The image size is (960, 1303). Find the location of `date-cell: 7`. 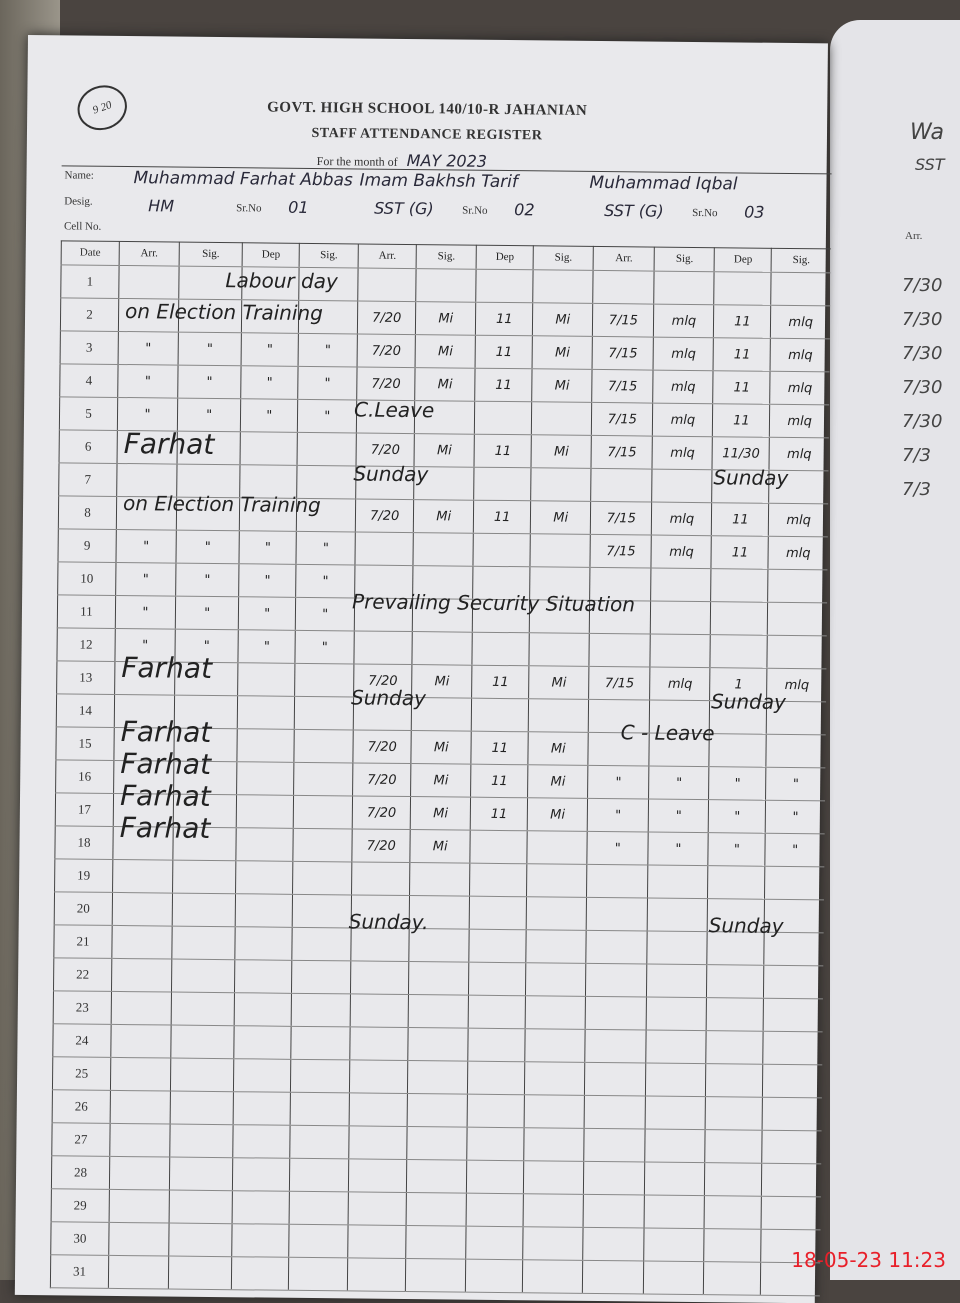

date-cell: 7 is located at coordinates (87, 479).